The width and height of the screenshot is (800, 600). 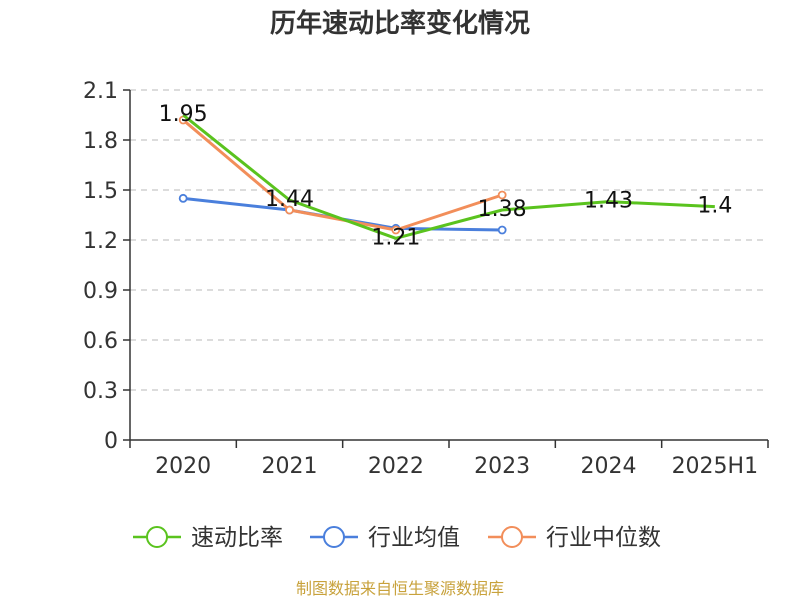 I want to click on x-axis-tick-labels: 2020 2021 2022 2023 2024 2025H1, so click(x=456, y=466).